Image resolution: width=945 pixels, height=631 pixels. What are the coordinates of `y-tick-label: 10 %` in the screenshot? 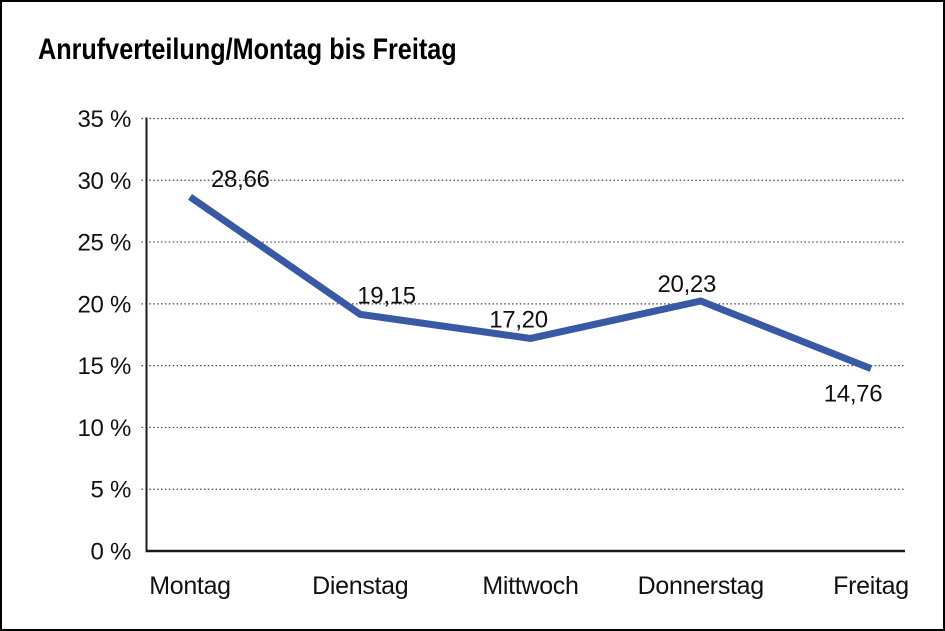 It's located at (104, 428).